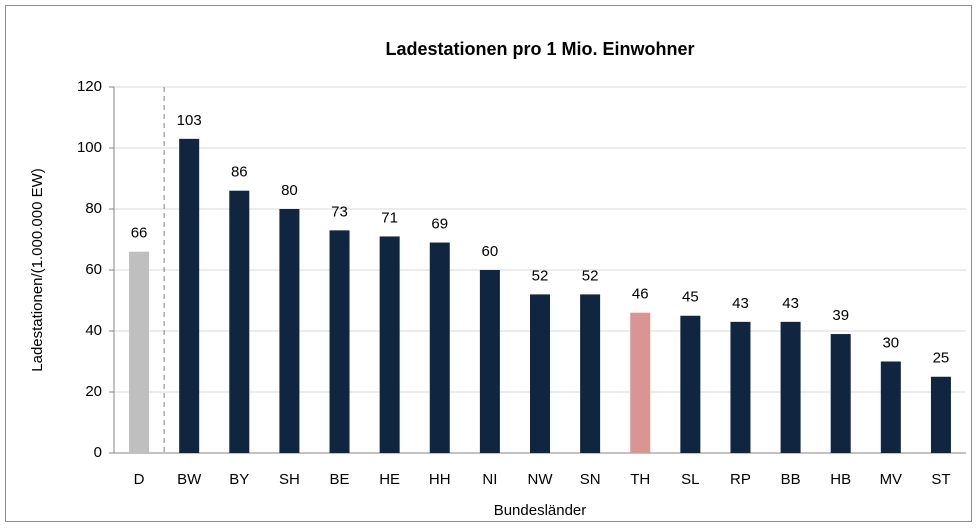  I want to click on data-label: 25, so click(941, 358).